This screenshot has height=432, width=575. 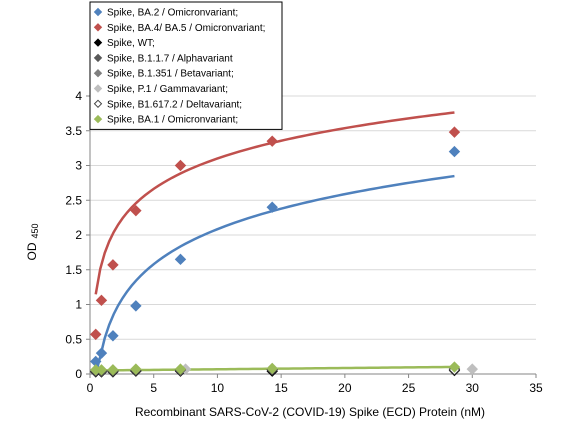 I want to click on y-tick-label-4: 2, so click(x=78, y=235).